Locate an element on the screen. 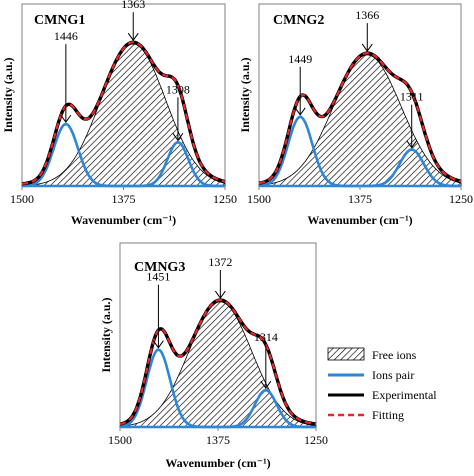 Image resolution: width=474 pixels, height=476 pixels. peak-label: 1314 is located at coordinates (266, 337).